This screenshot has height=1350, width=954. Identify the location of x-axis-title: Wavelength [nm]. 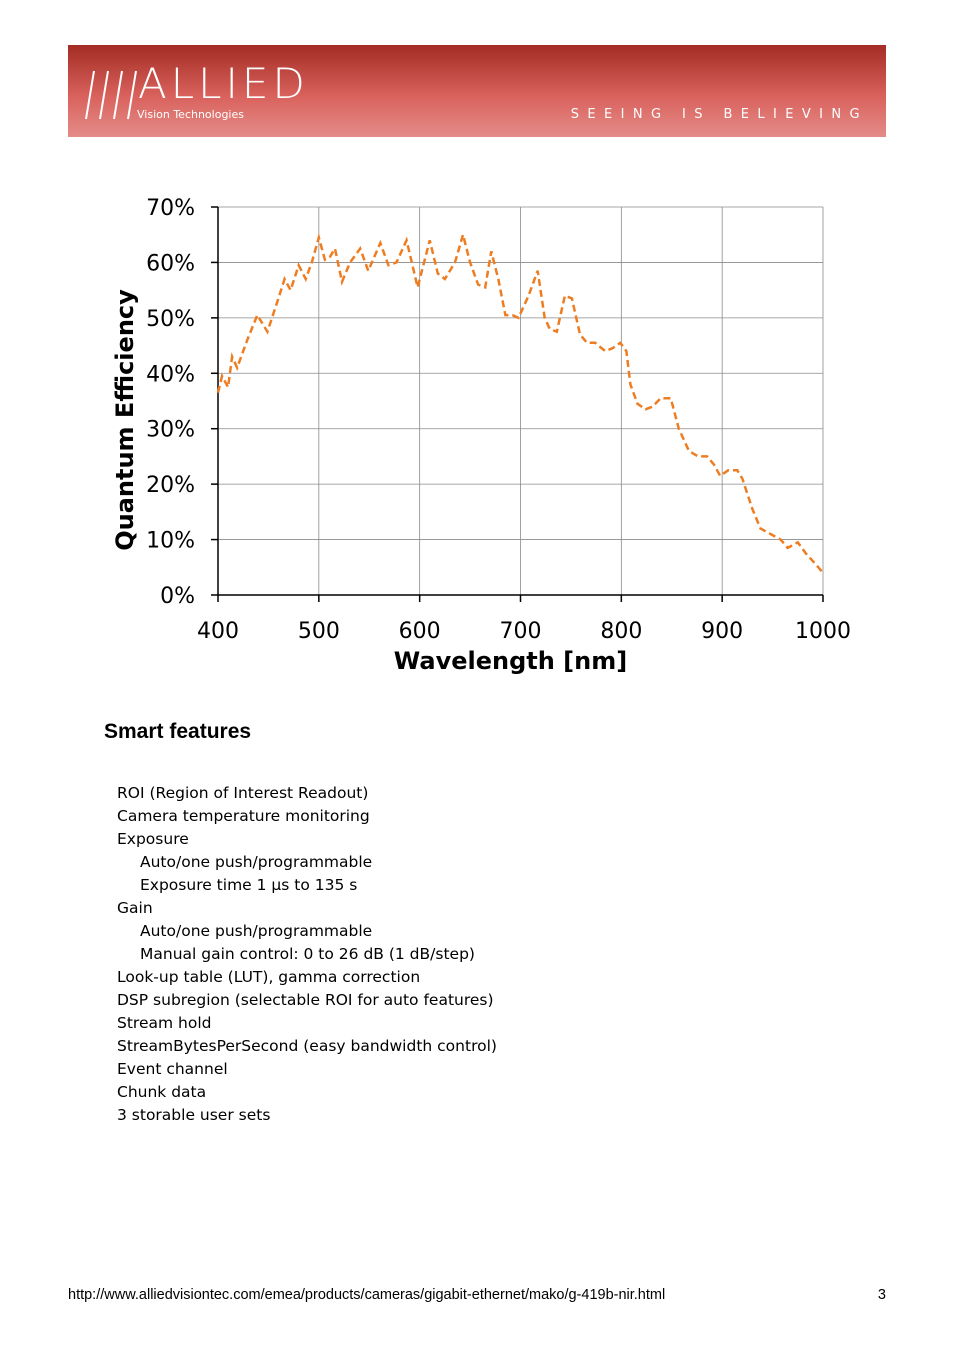
(510, 661).